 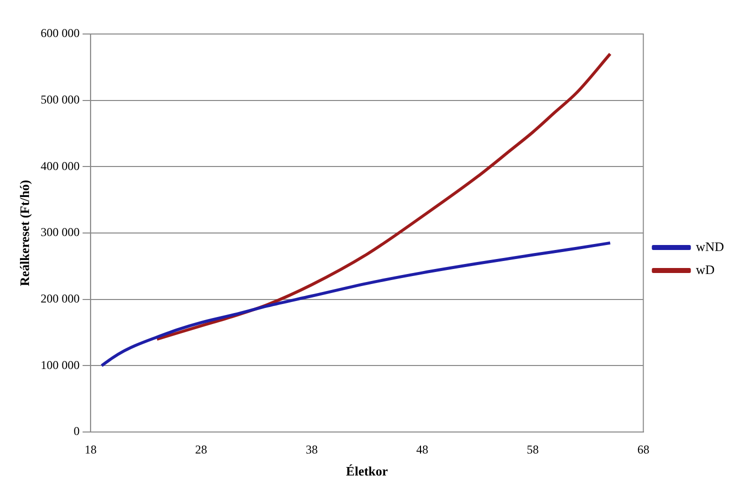 I want to click on y-tick-label: 300 000, so click(x=60, y=232).